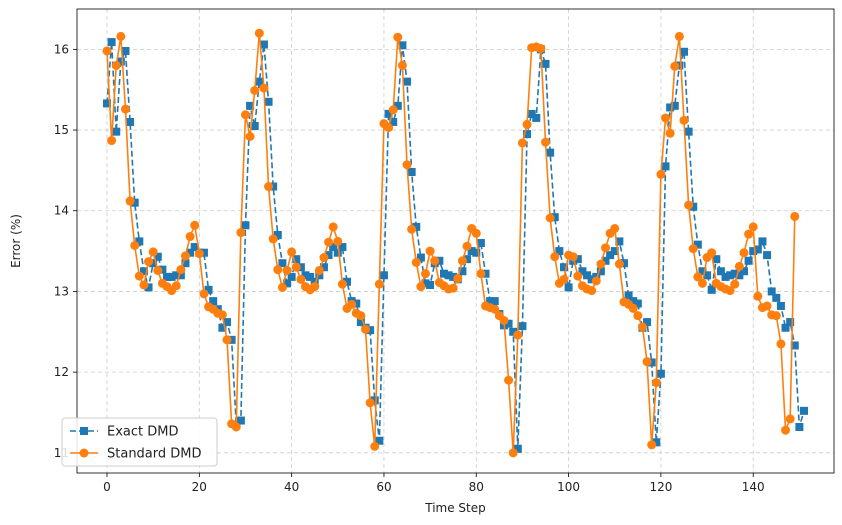 The height and width of the screenshot is (525, 842). I want to click on legend-item-exact-dmd: Exact DMD, so click(124, 432).